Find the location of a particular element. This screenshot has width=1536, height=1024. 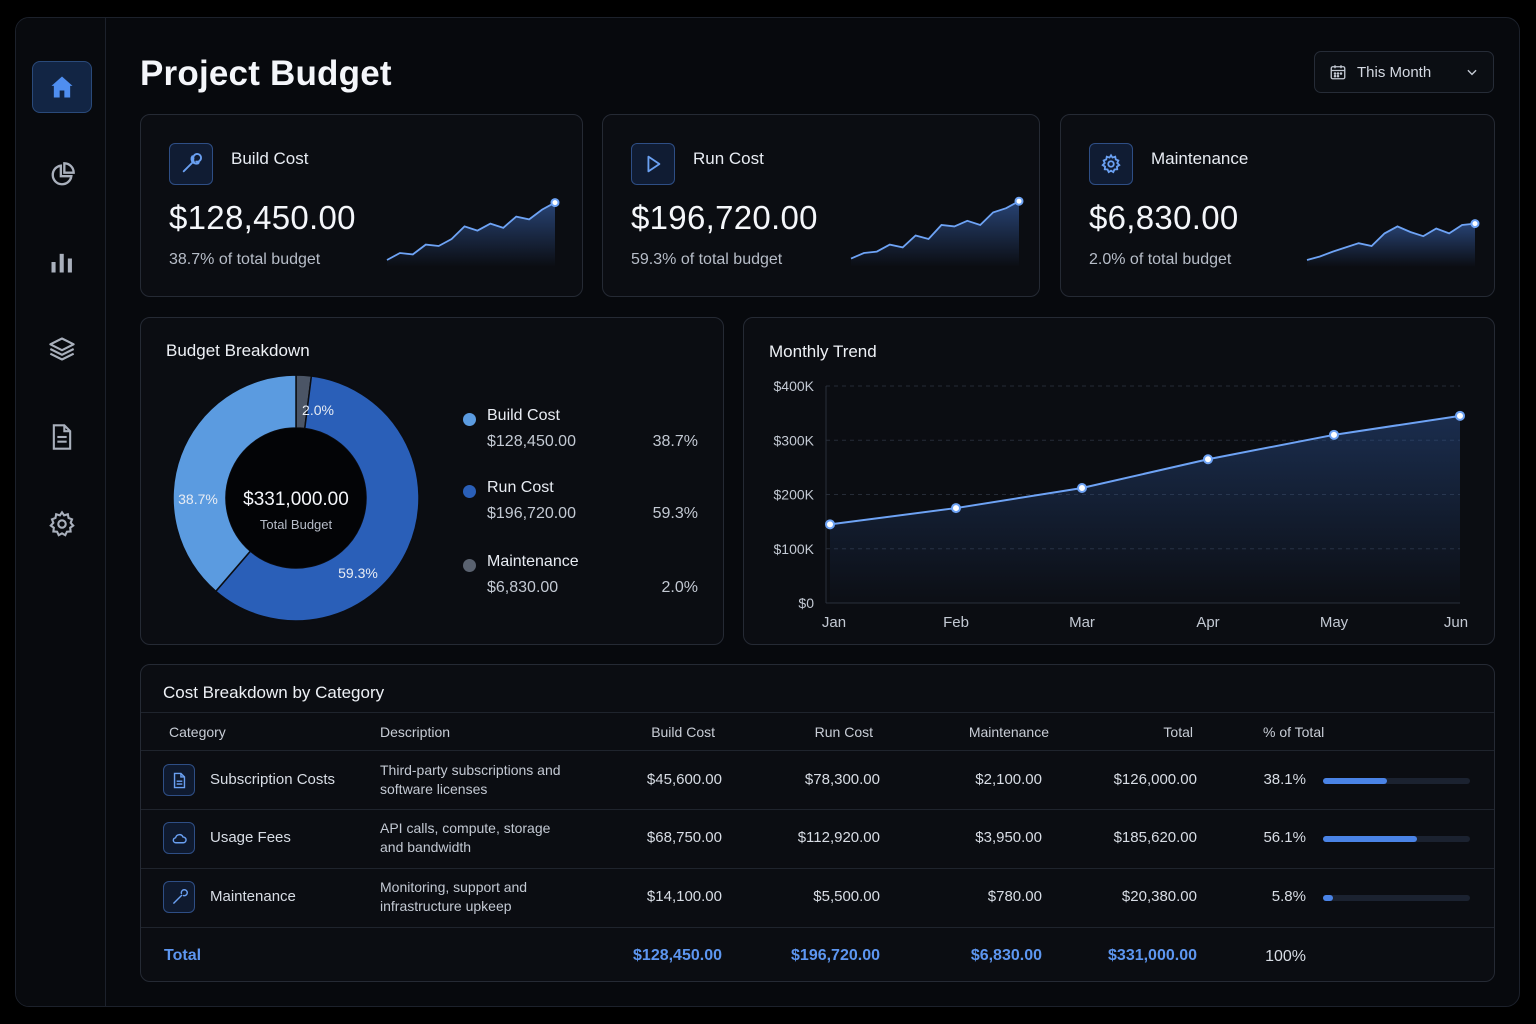

total-pct: 100% is located at coordinates (1285, 956).